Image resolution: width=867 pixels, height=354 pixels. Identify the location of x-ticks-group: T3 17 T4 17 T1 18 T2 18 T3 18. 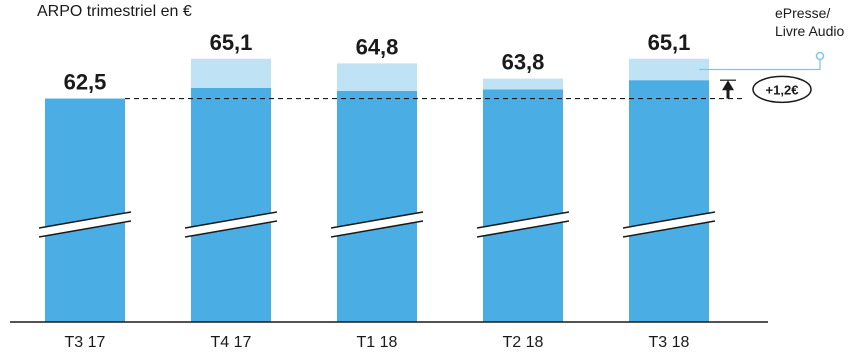
(377, 342).